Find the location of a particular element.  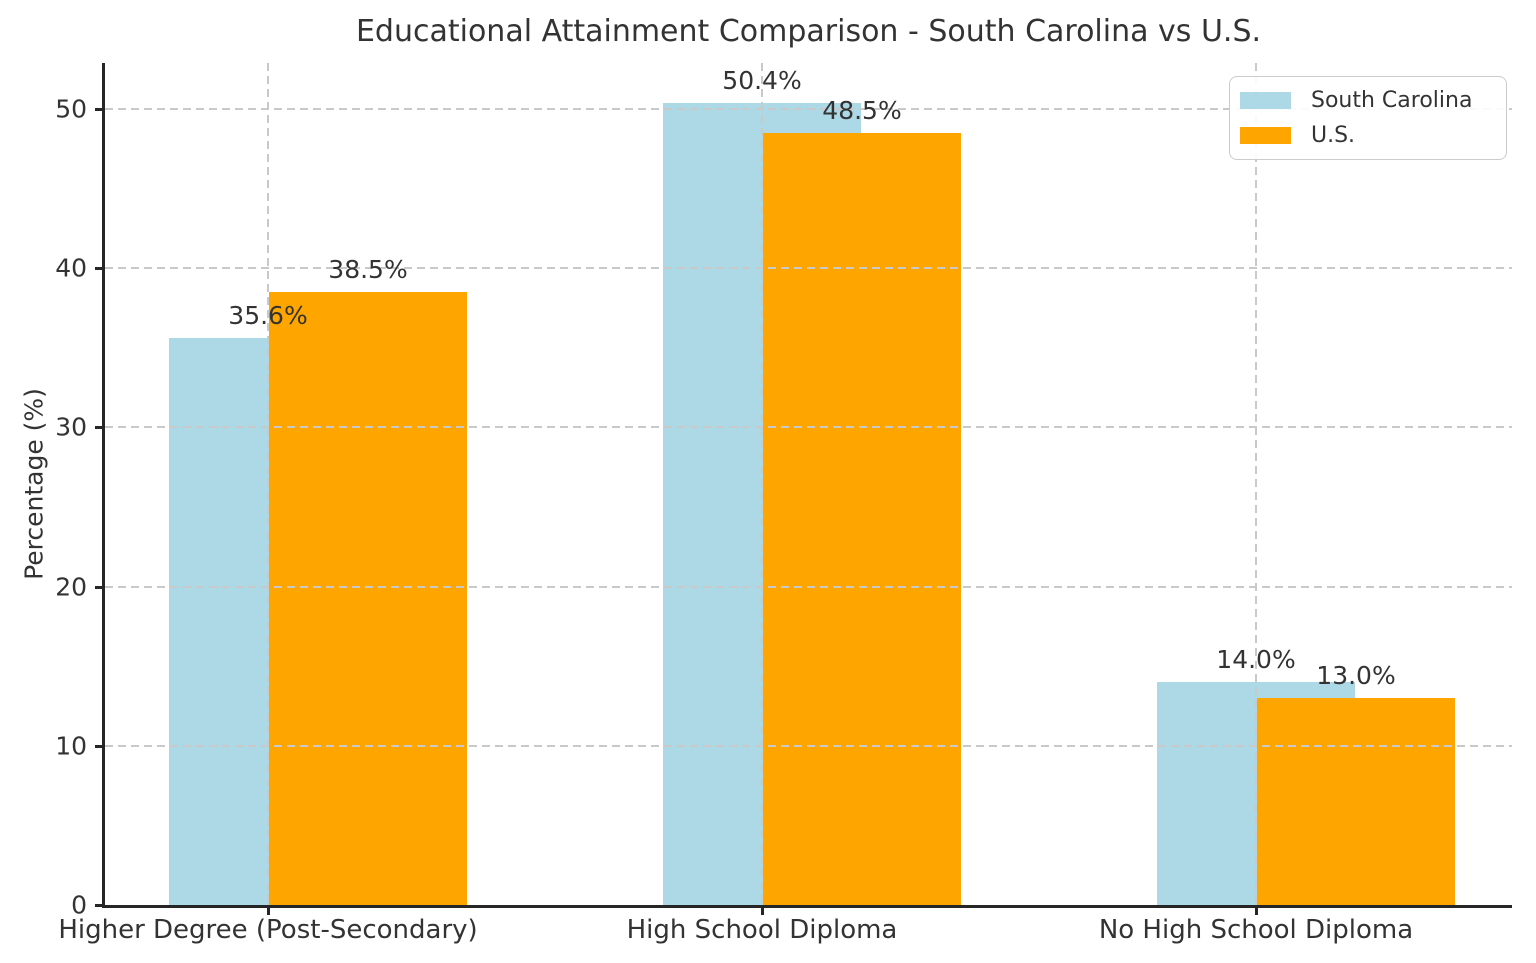

legend-swatch-south-carolina is located at coordinates (1265, 100).